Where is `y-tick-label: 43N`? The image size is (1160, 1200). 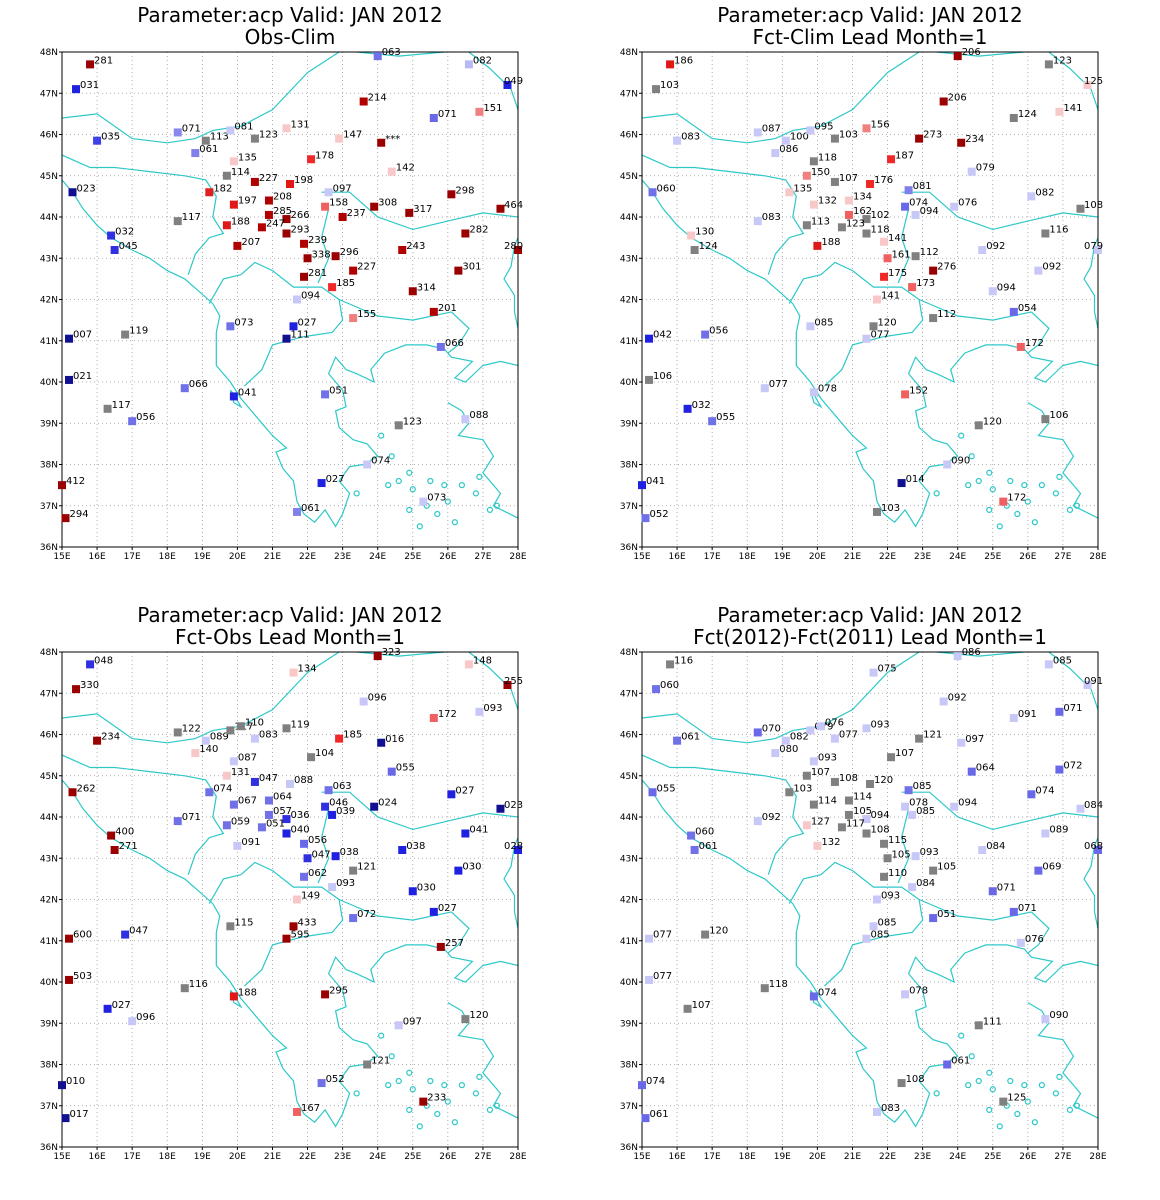 y-tick-label: 43N is located at coordinates (49, 859).